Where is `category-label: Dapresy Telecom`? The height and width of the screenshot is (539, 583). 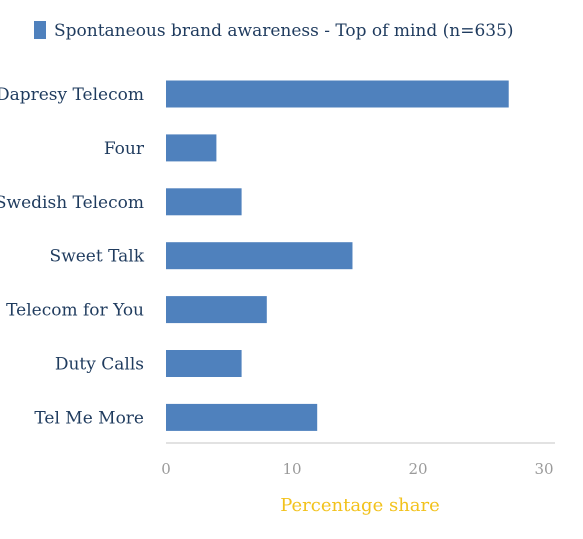 category-label: Dapresy Telecom is located at coordinates (72, 95).